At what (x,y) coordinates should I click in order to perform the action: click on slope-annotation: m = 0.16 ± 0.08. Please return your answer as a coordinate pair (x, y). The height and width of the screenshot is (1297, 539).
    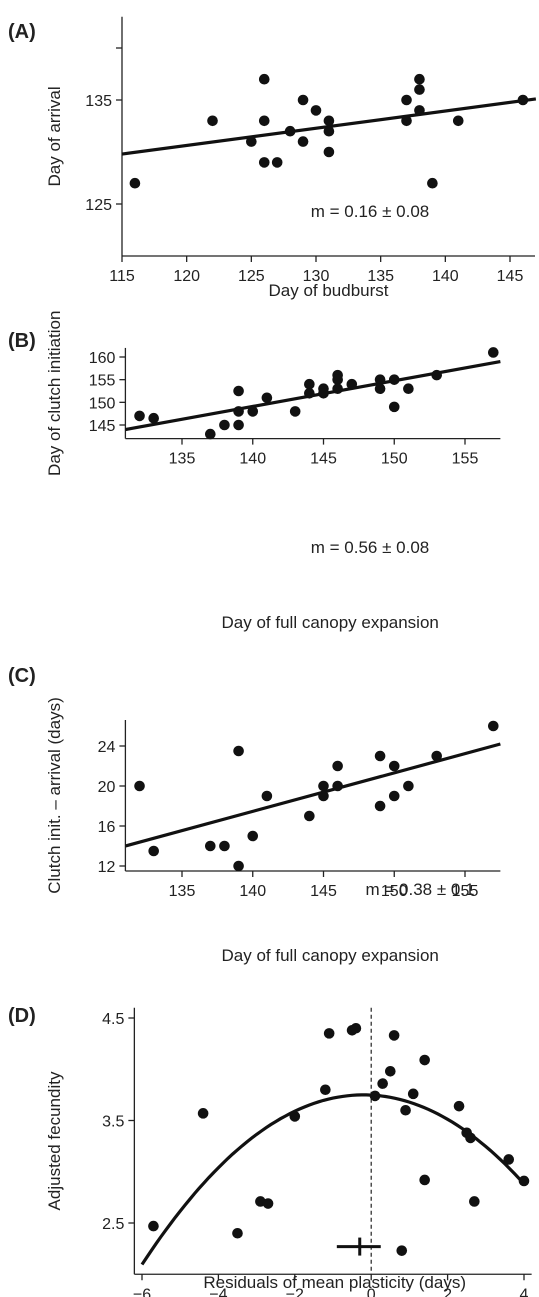
    Looking at the image, I should click on (370, 211).